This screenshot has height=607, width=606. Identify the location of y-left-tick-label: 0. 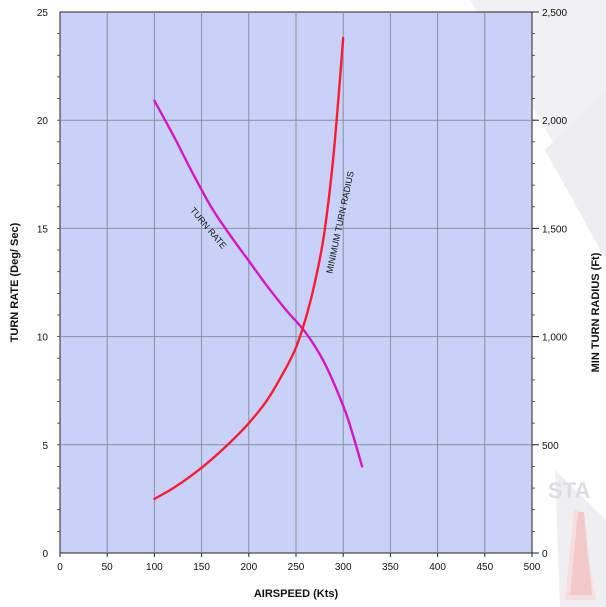
(45, 554).